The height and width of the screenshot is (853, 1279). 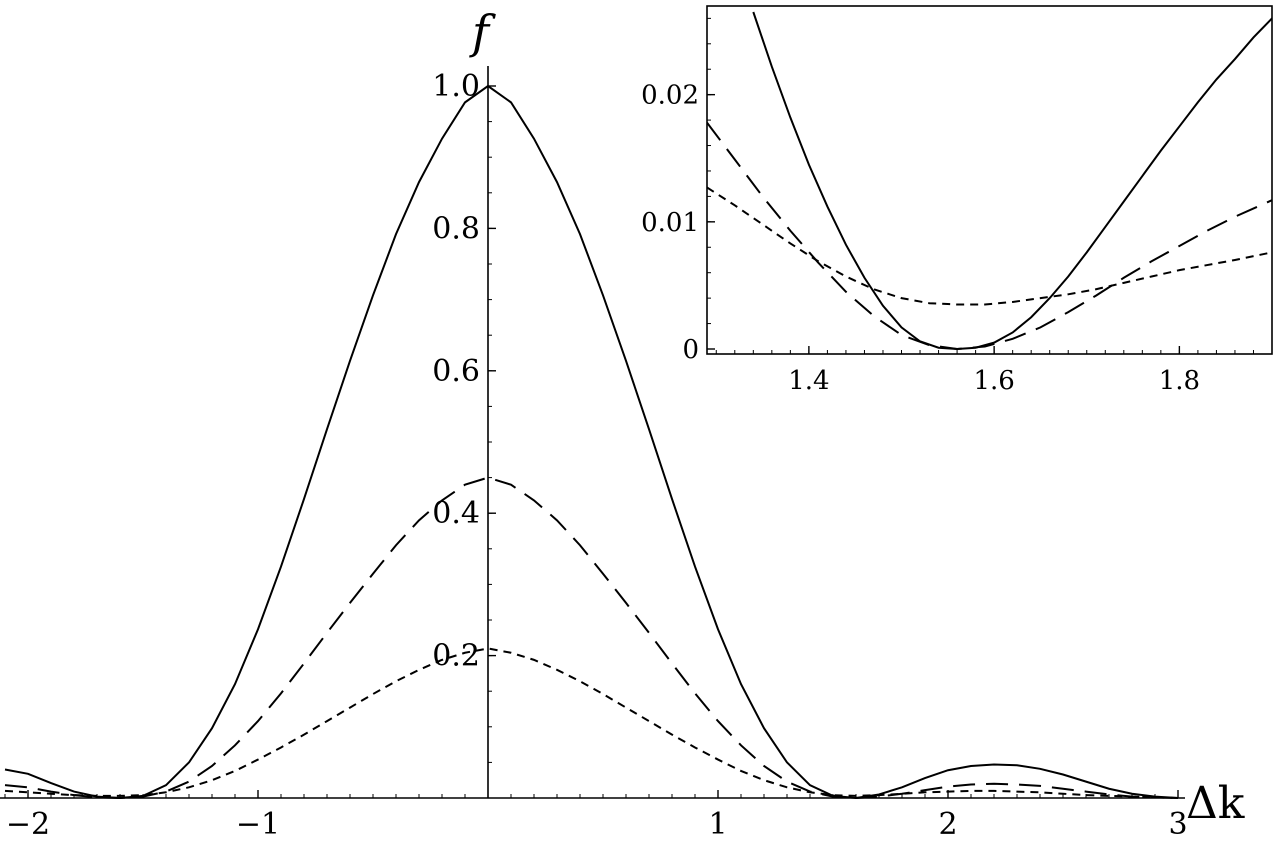 I want to click on inset-series-line-long-dash, so click(x=989, y=236).